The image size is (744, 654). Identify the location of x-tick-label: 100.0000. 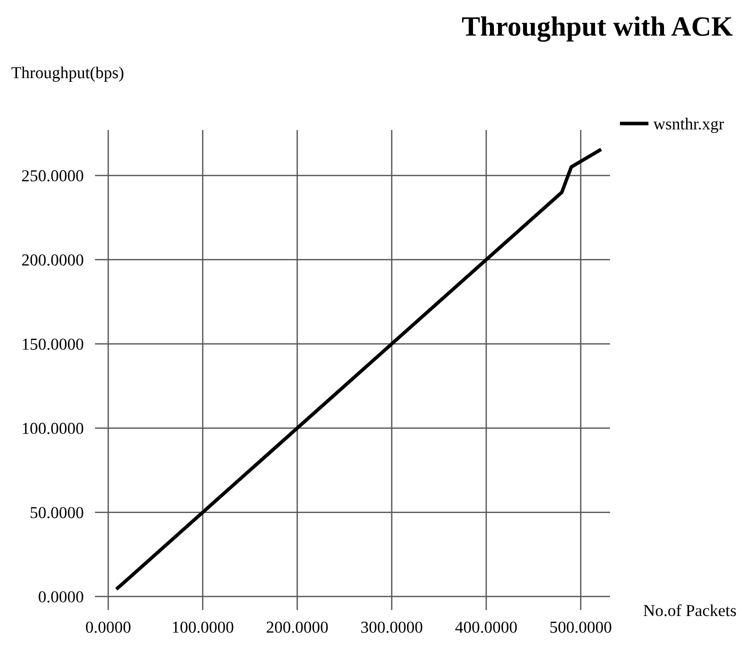
(203, 627).